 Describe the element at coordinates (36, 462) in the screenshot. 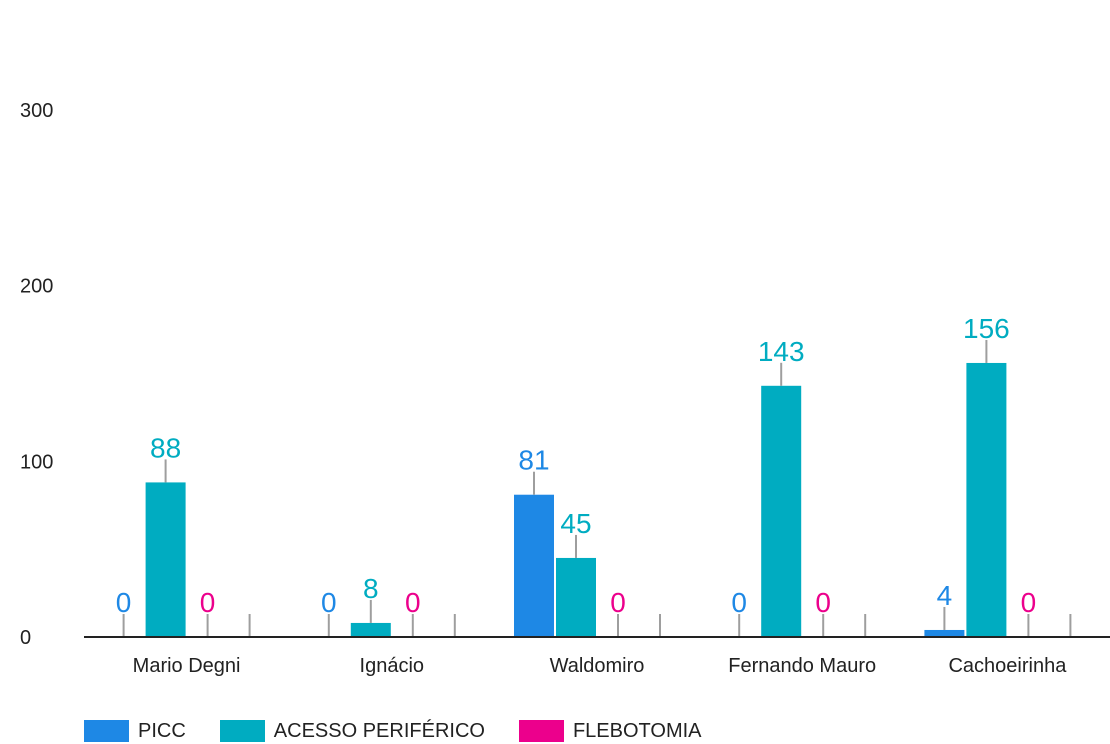

I see `y-tick-label: 100` at that location.